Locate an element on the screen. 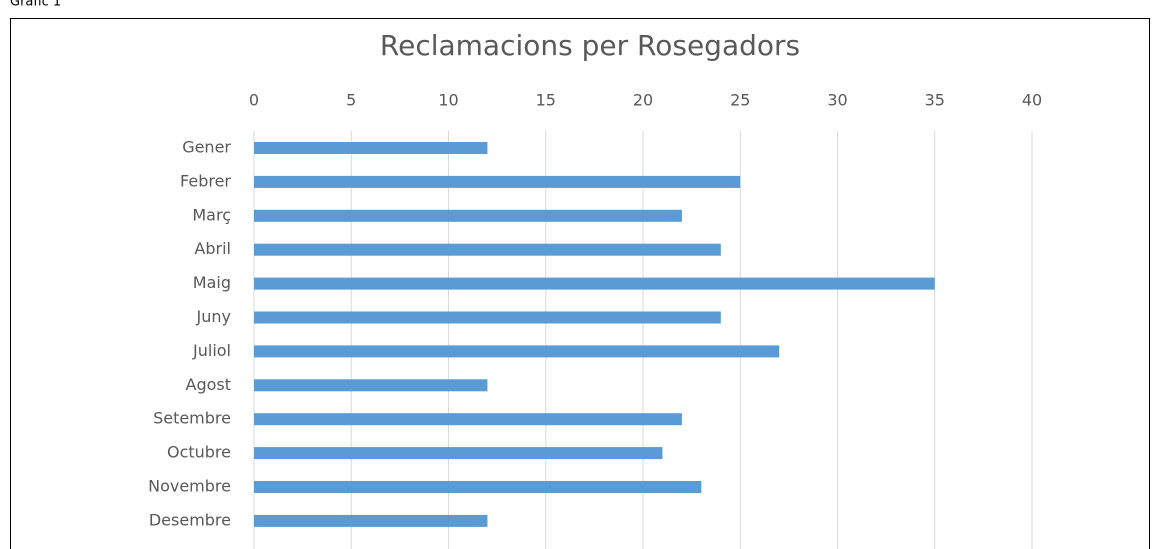  x-tick-label: 0 is located at coordinates (254, 100).